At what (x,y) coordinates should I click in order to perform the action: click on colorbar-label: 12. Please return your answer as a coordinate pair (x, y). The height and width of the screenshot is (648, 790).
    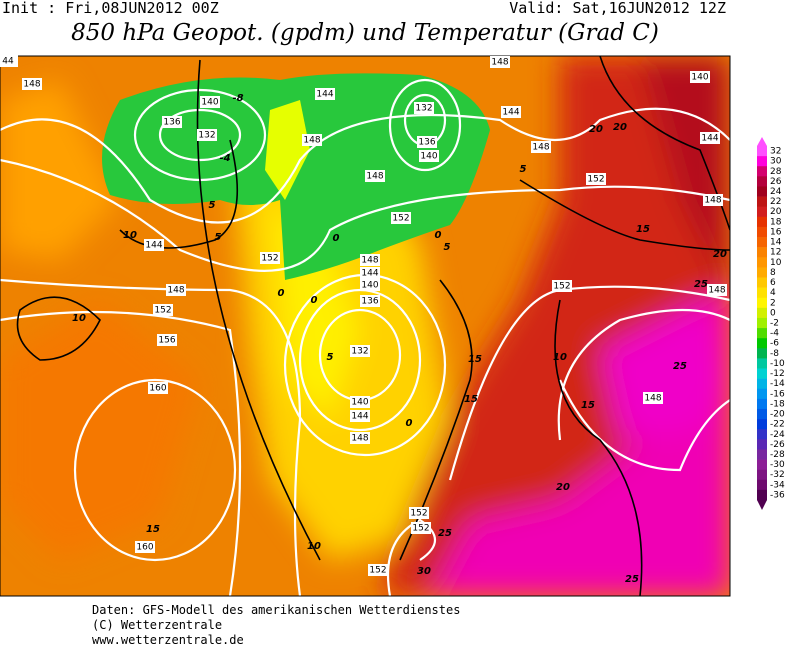
    Looking at the image, I should click on (775, 253).